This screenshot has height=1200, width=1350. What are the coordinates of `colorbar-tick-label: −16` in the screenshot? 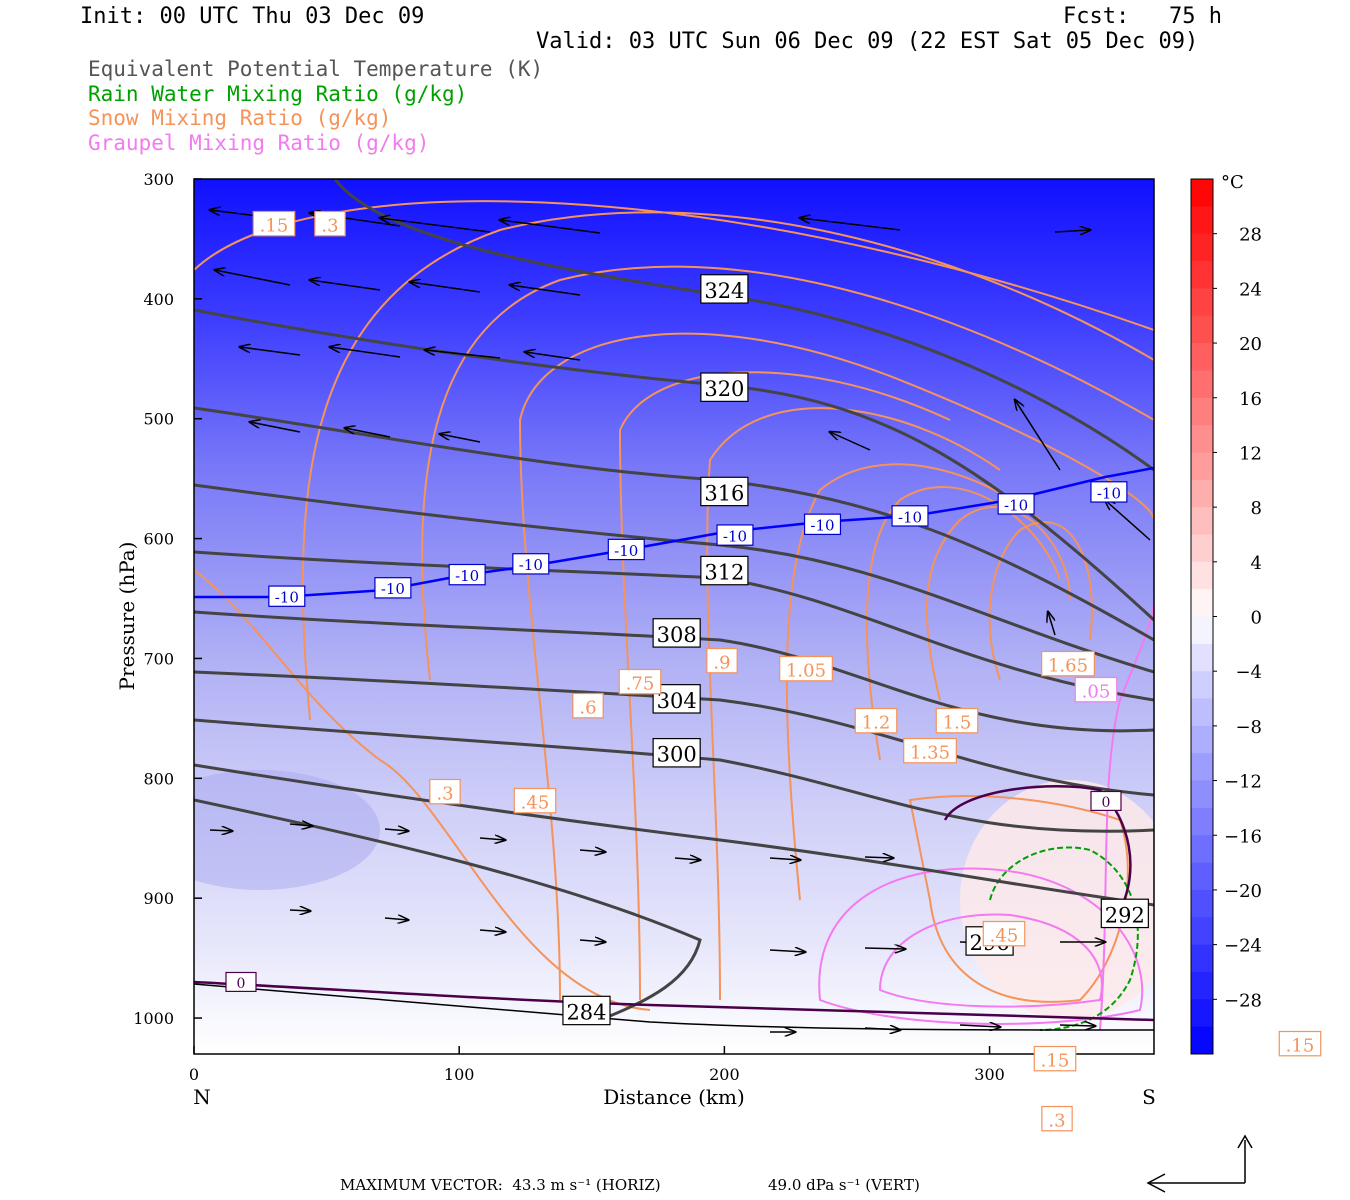 It's located at (1243, 836).